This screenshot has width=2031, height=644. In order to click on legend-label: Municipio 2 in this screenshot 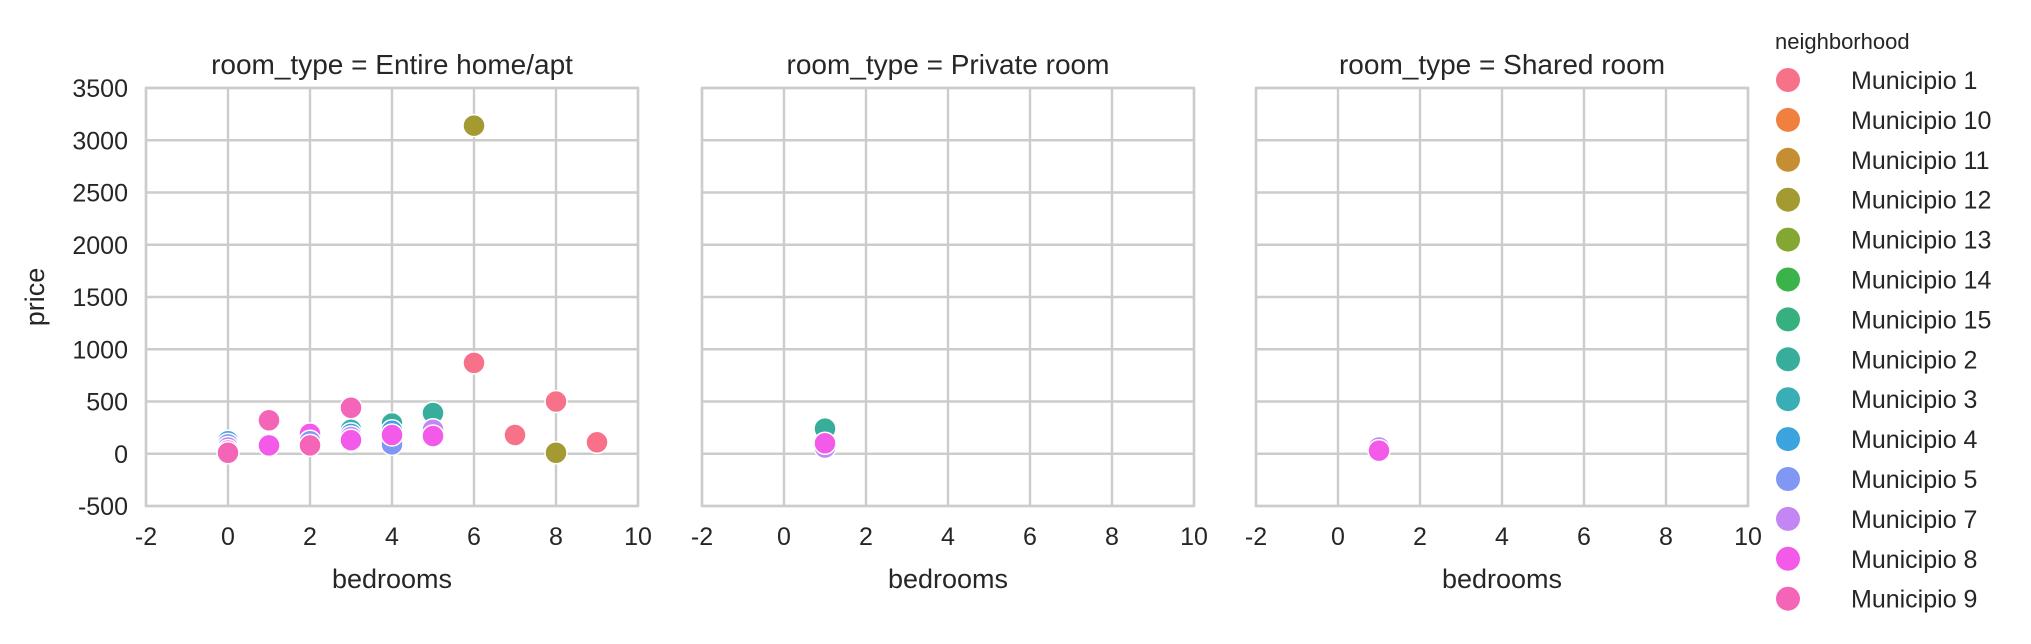, I will do `click(1914, 360)`.